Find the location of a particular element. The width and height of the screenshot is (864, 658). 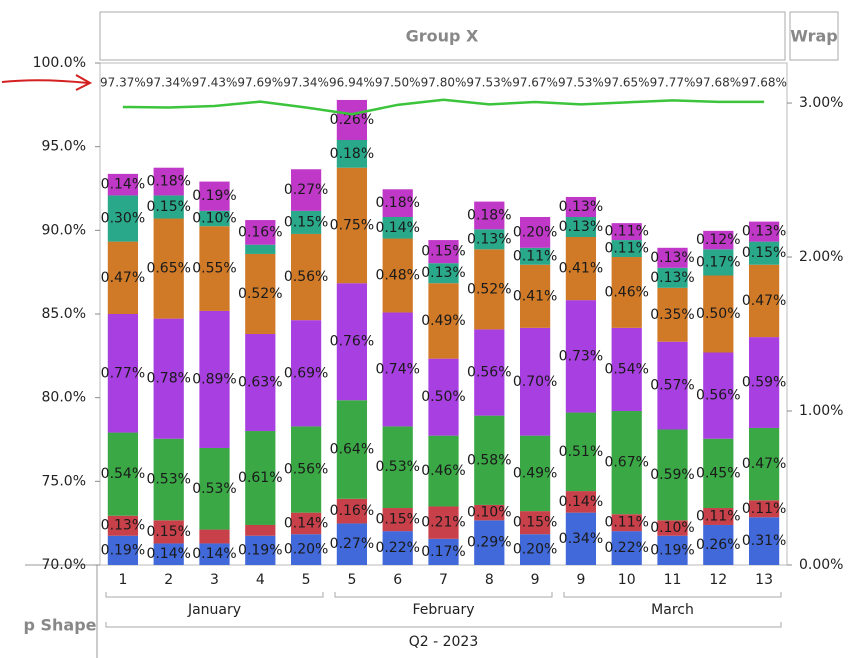

segment-label: 0.57% is located at coordinates (672, 386).